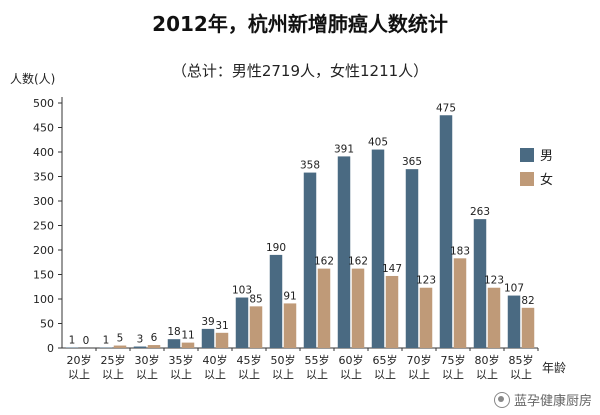 The width and height of the screenshot is (600, 415). I want to click on x-tick-label: 60岁, so click(351, 360).